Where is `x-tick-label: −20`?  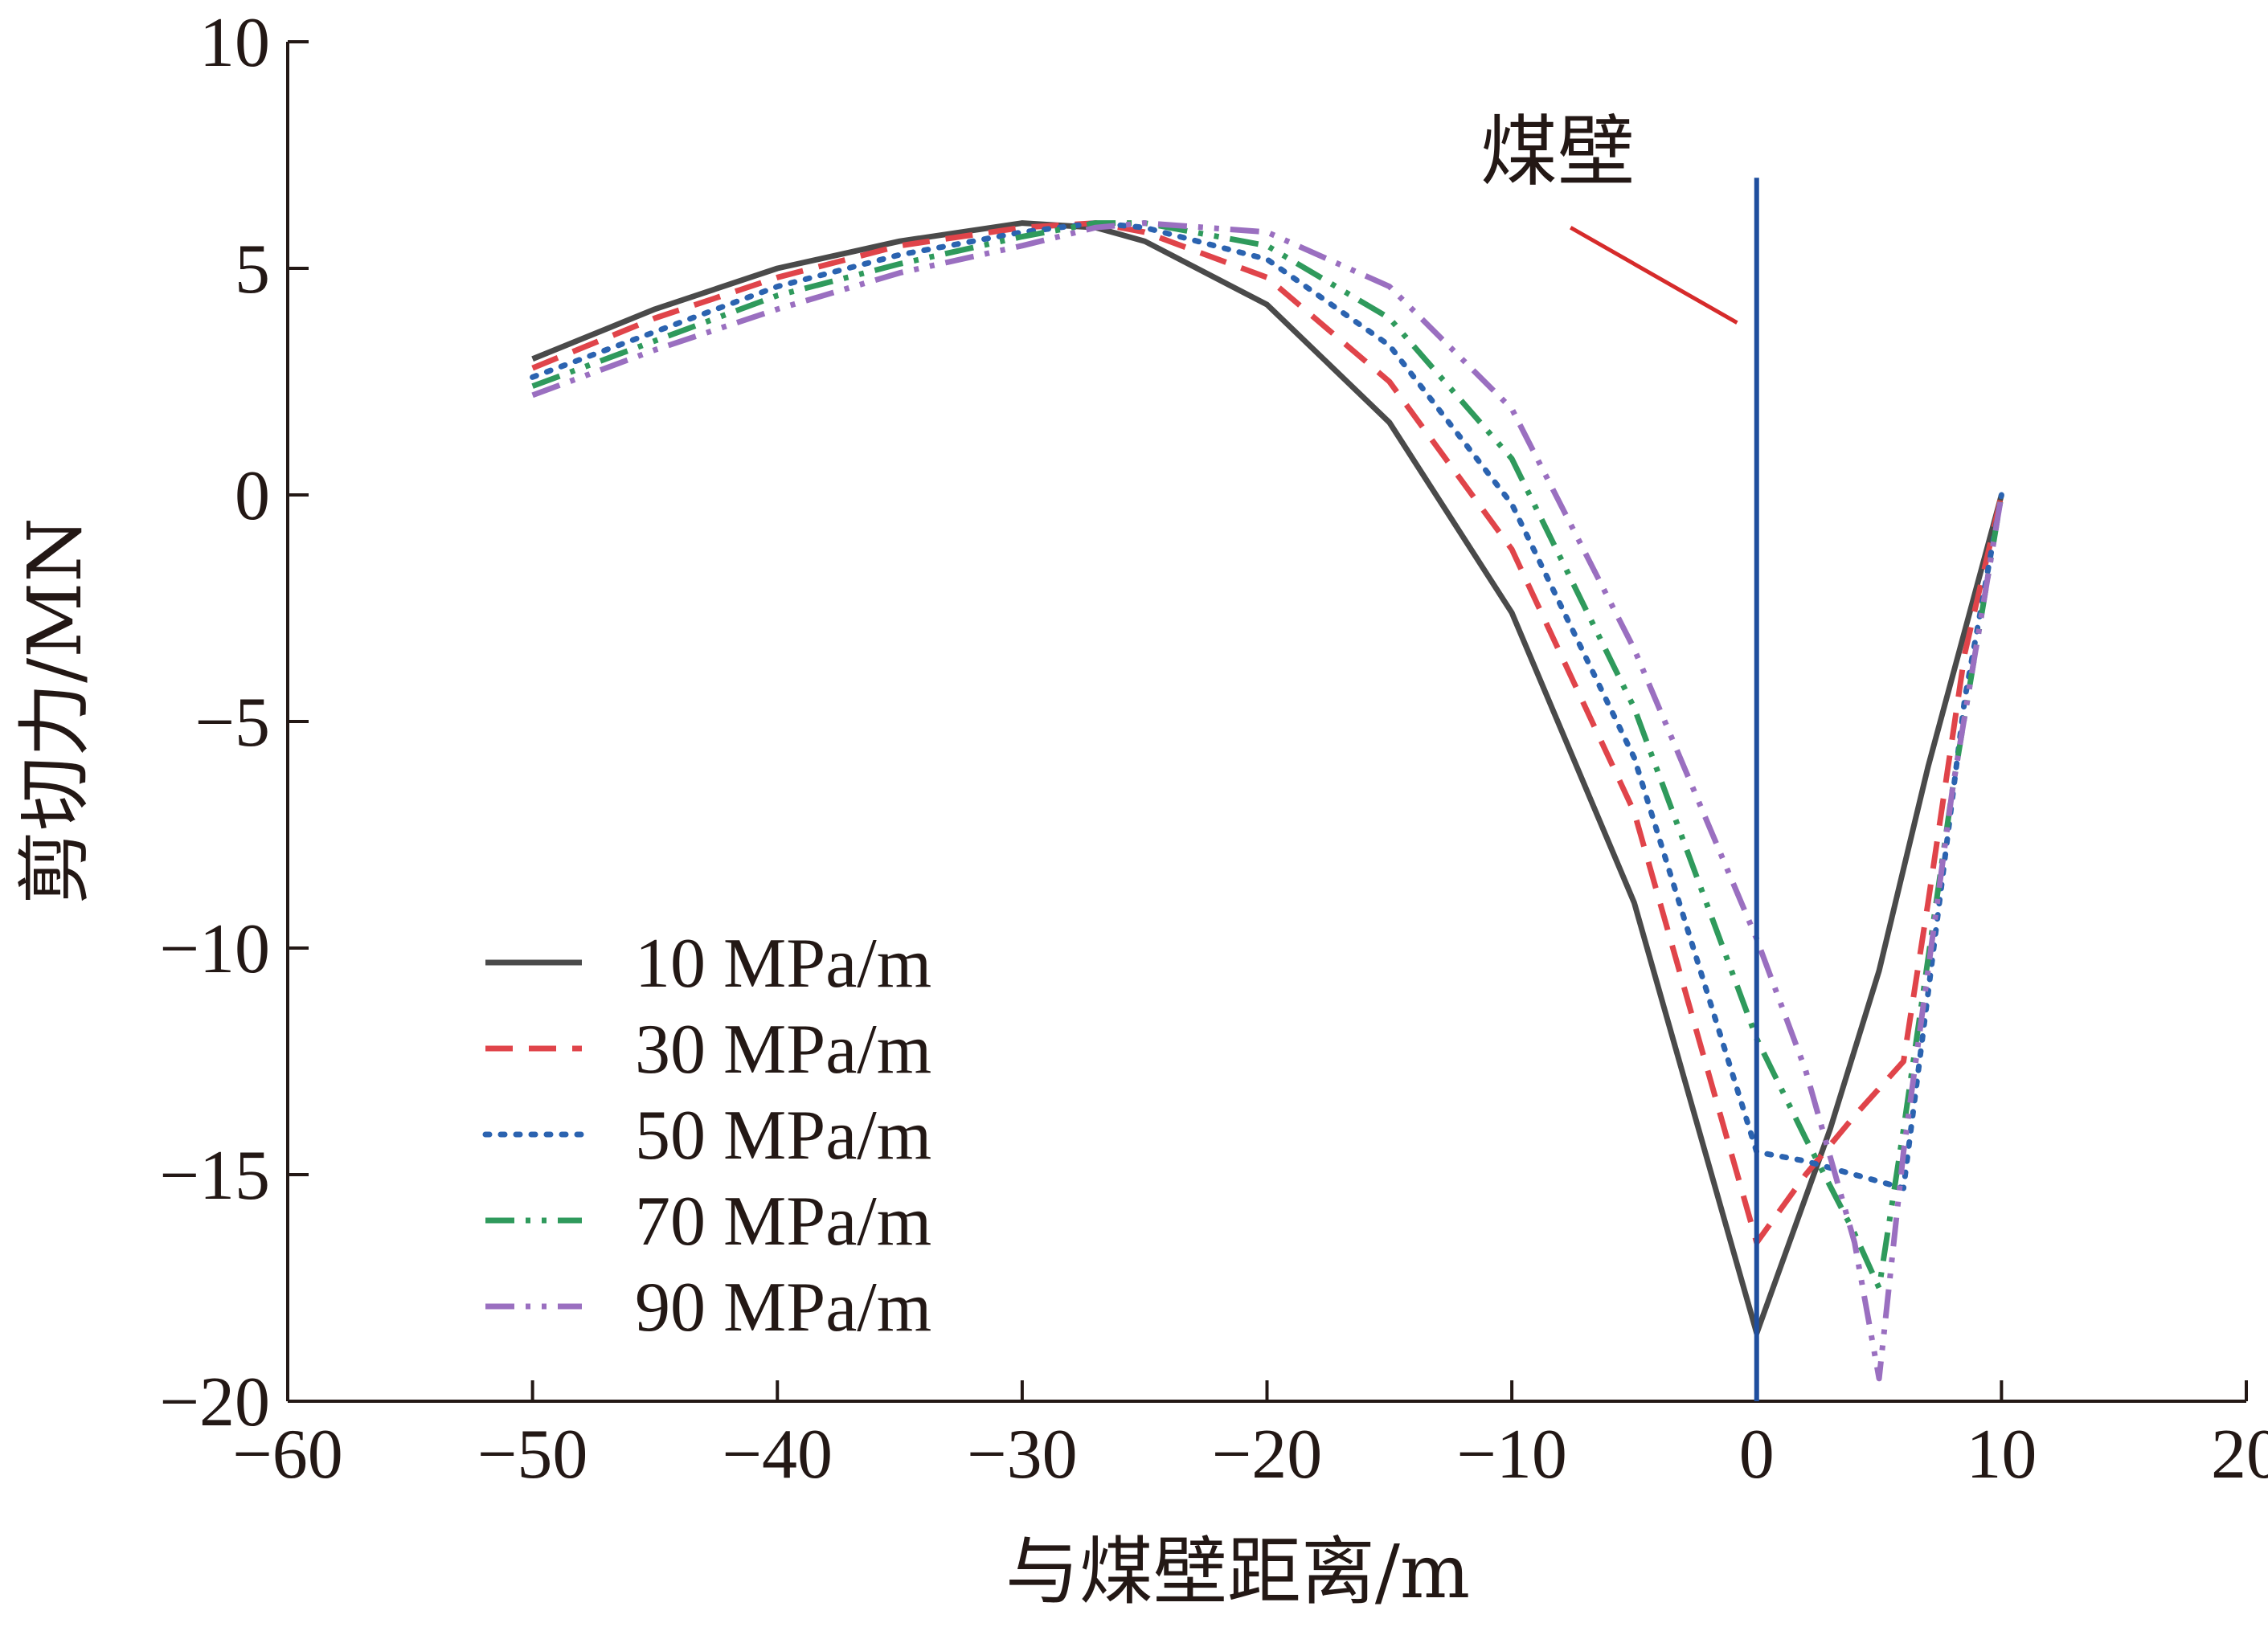
x-tick-label: −20 is located at coordinates (1267, 1455).